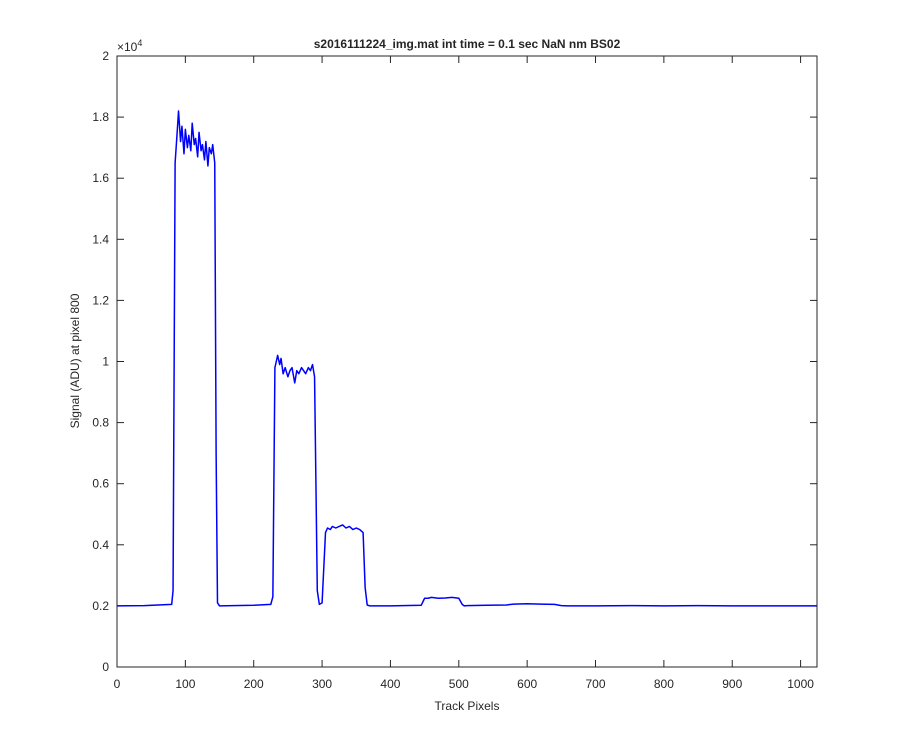 Image resolution: width=900 pixels, height=755 pixels. I want to click on x-tick-label: 500, so click(459, 684).